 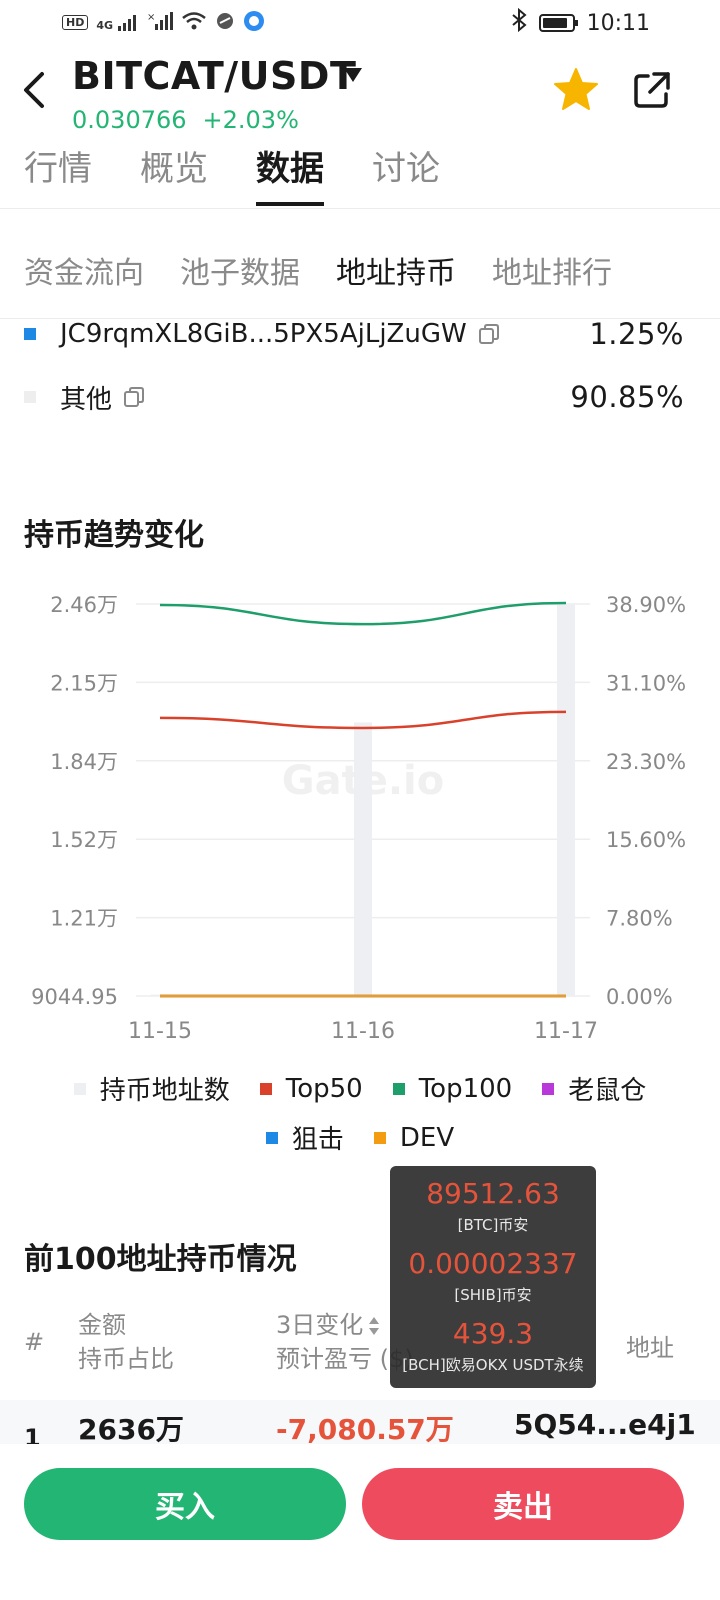 What do you see at coordinates (232, 175) in the screenshot?
I see `main-tabs: 行情 概览 数据 讨论` at bounding box center [232, 175].